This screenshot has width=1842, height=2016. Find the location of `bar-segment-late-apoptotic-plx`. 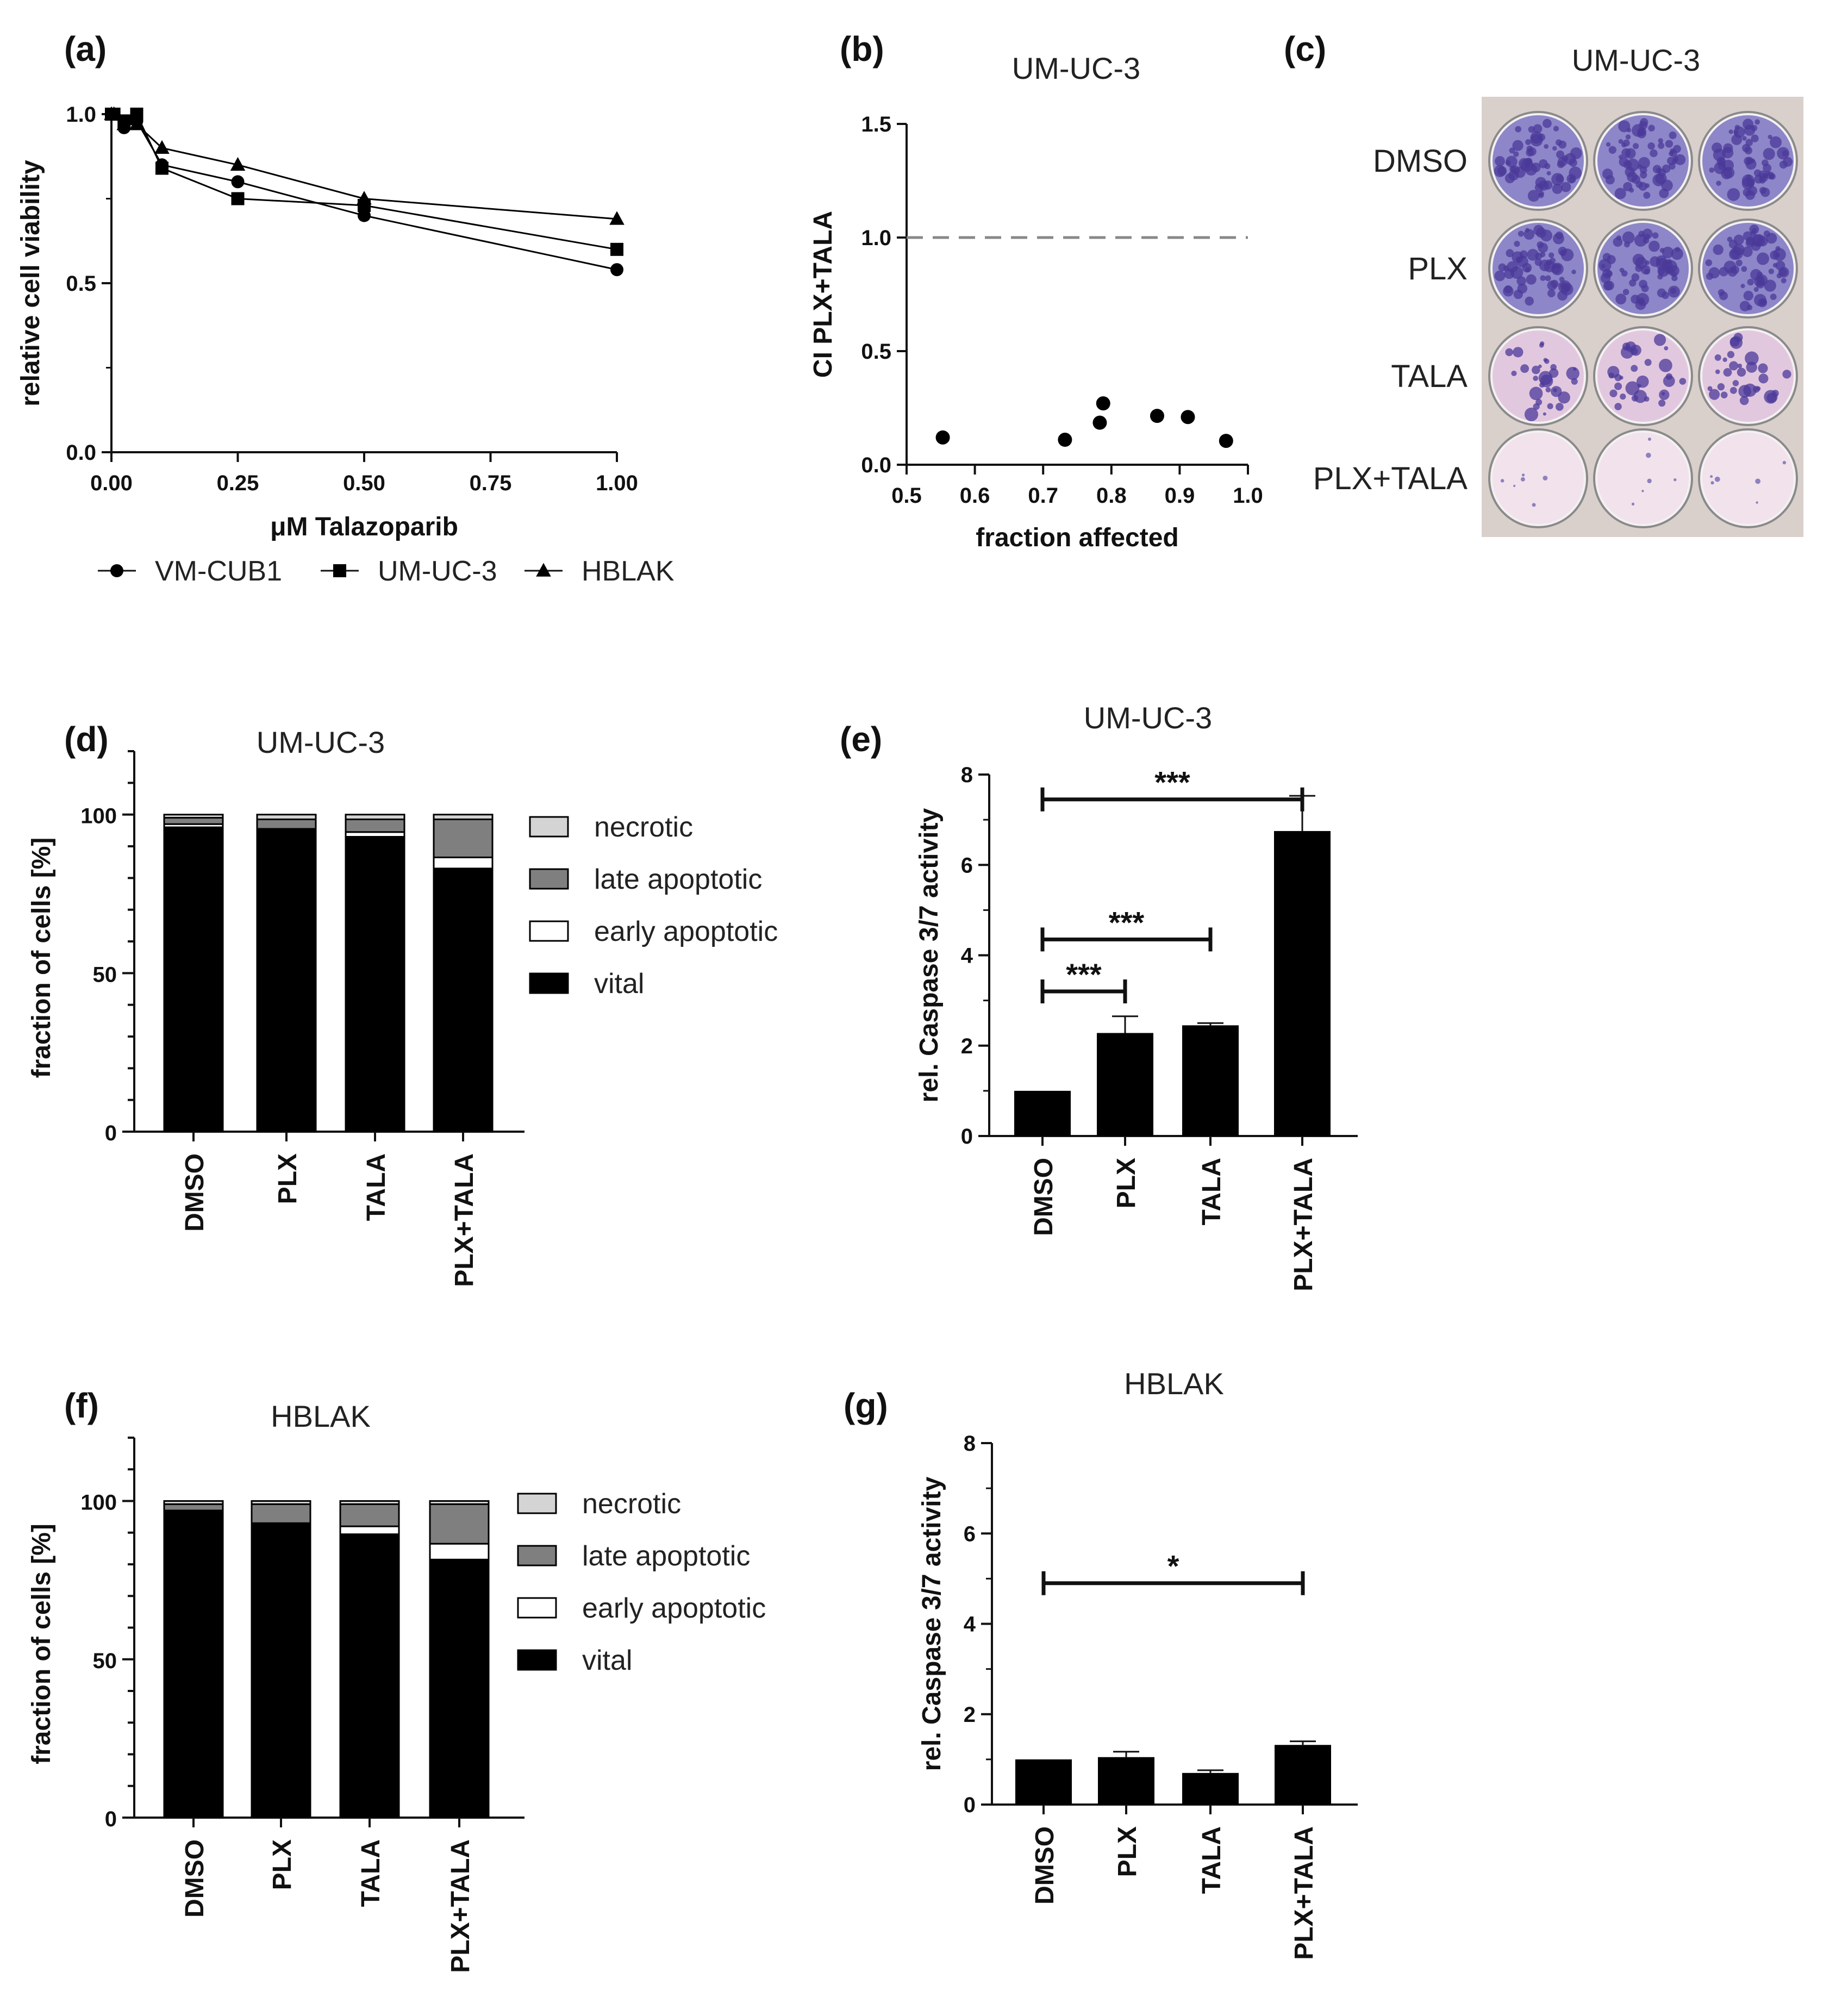

bar-segment-late-apoptotic-plx is located at coordinates (281, 1513).